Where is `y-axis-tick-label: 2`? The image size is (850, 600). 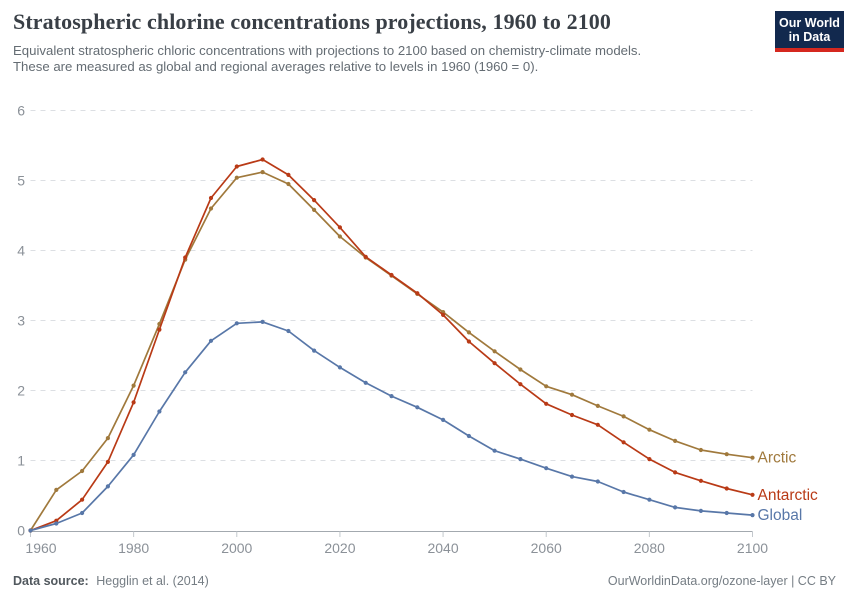
y-axis-tick-label: 2 is located at coordinates (21, 391).